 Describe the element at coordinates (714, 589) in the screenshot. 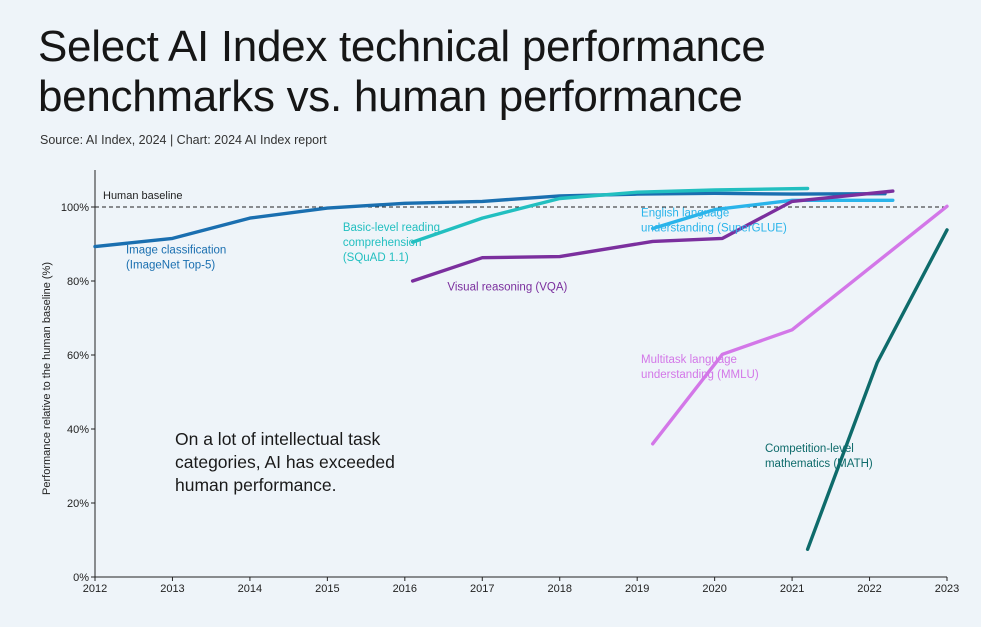

I see `x-tick-label: 2020` at that location.